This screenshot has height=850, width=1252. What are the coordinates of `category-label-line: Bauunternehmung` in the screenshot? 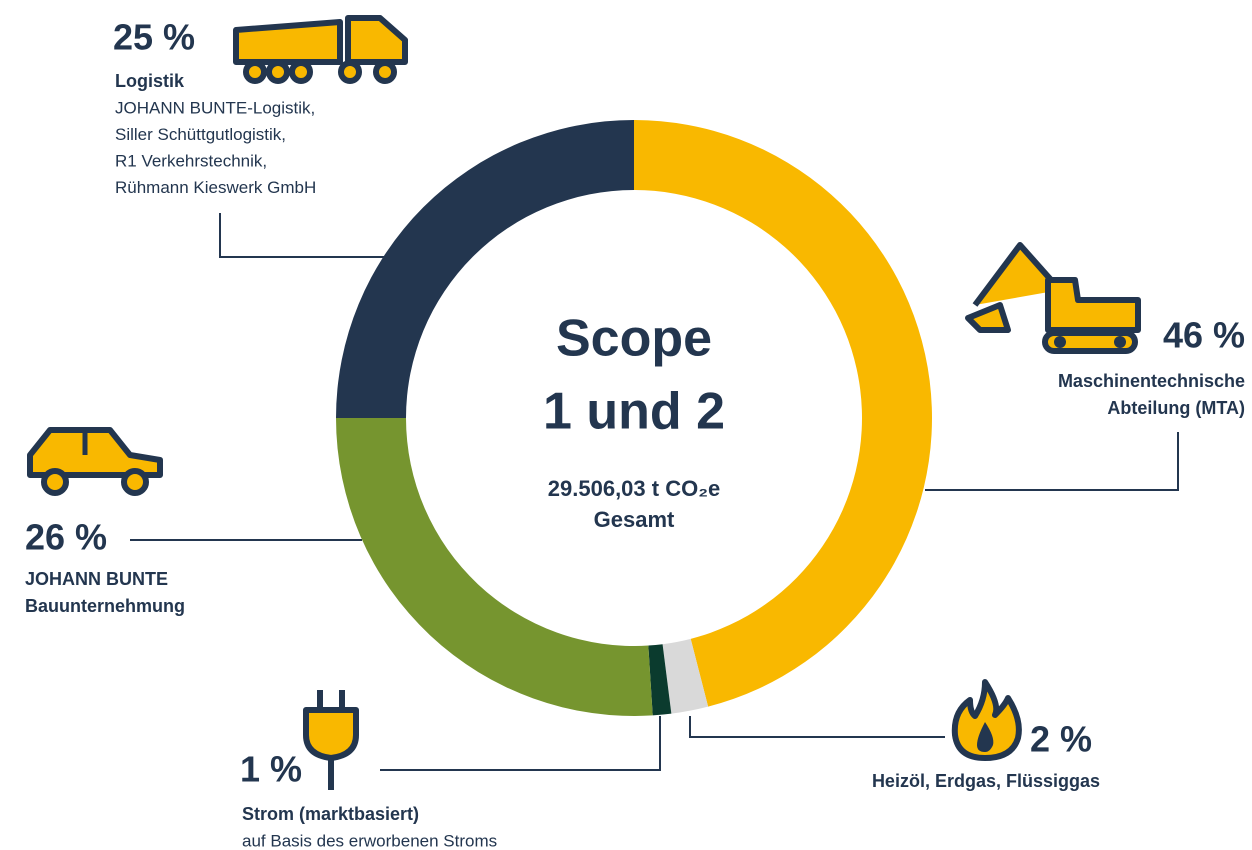 It's located at (105, 606).